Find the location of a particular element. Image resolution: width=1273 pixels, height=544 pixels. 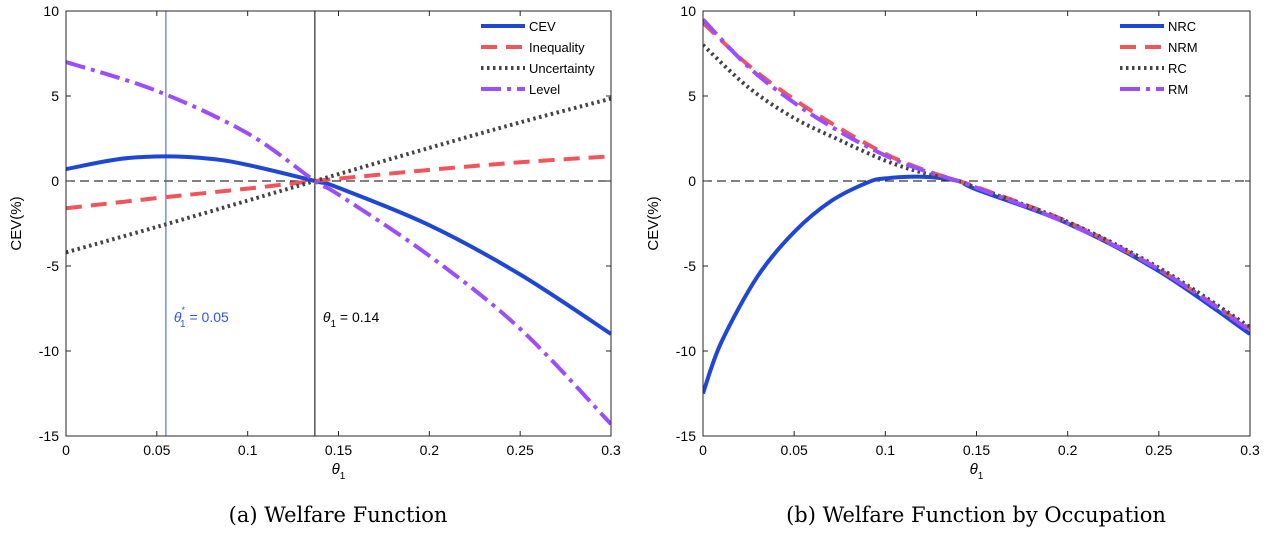

legend-label-nrc: NRC is located at coordinates (1182, 26).